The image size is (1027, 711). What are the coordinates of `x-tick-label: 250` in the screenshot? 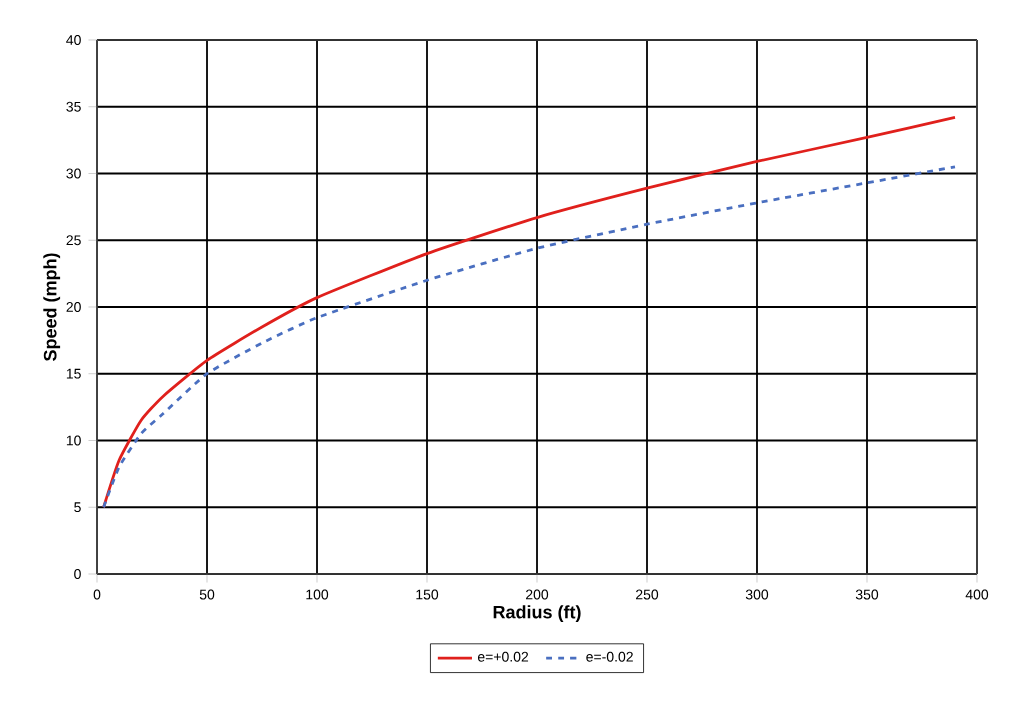 It's located at (647, 594).